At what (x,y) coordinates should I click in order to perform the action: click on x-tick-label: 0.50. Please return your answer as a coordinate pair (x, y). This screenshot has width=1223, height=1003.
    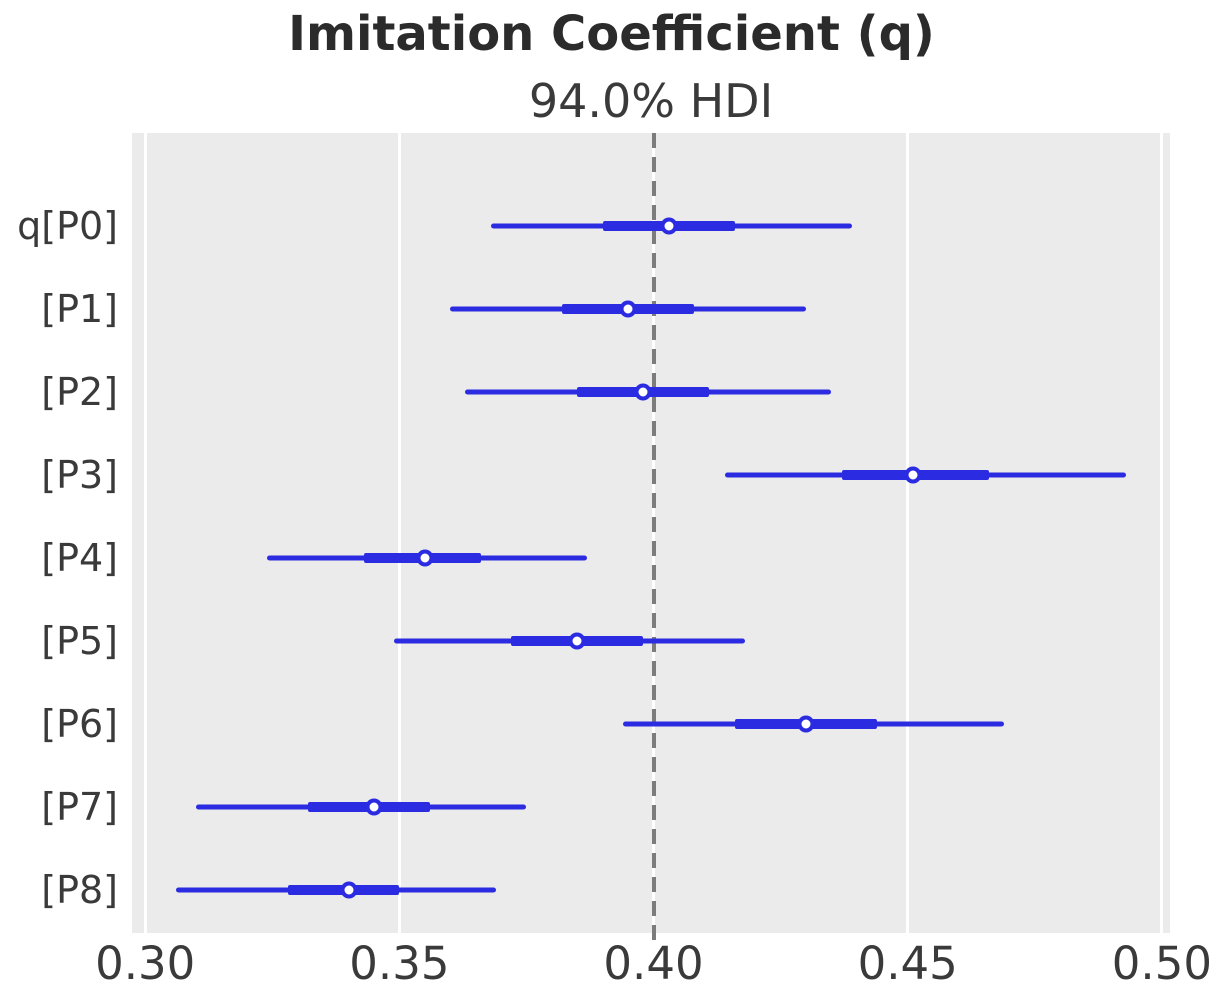
    Looking at the image, I should click on (1161, 963).